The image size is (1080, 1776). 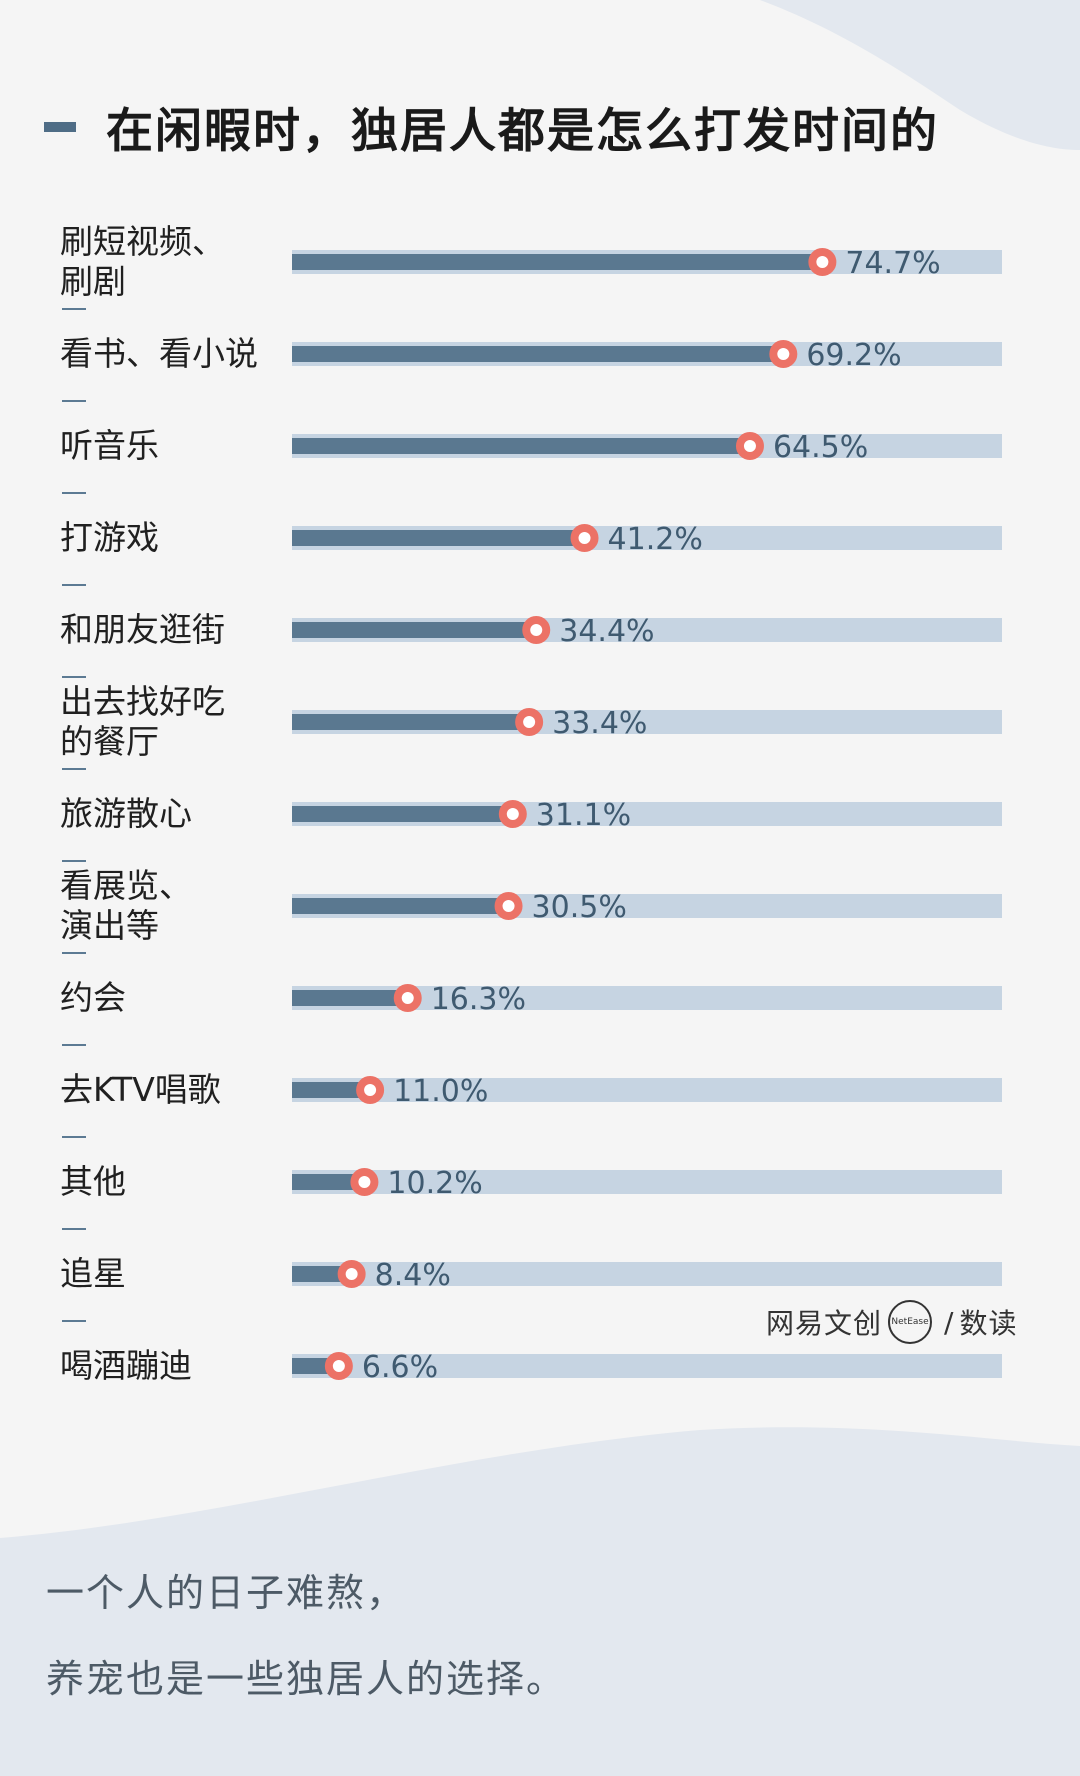 I want to click on chart-title-block: 在闲暇时，独居人都是怎么打发时间的, so click(x=491, y=126).